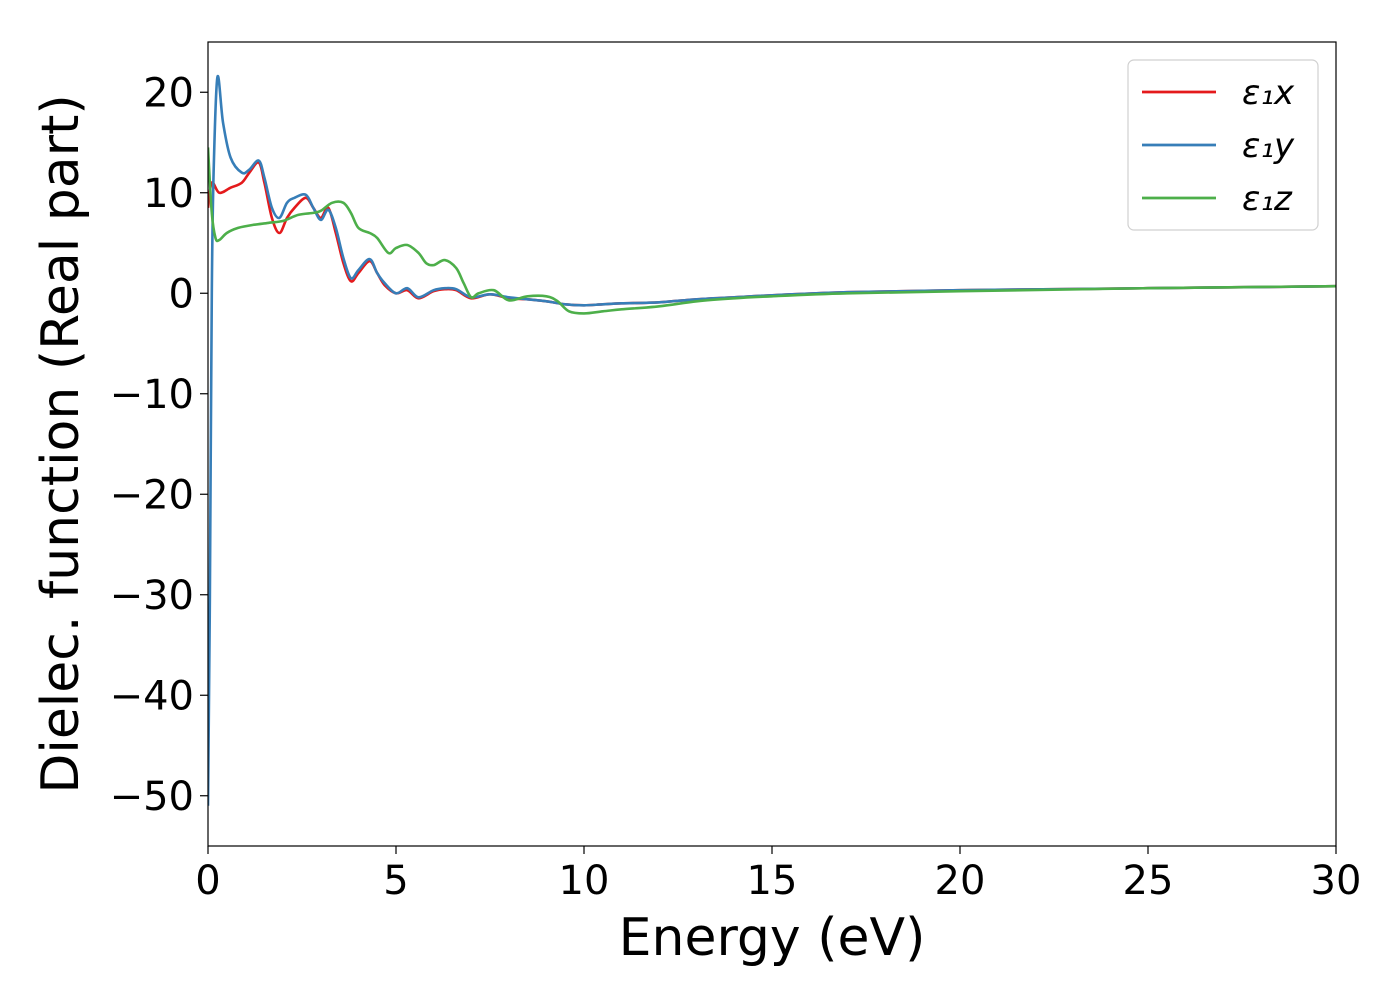  Describe the element at coordinates (152, 596) in the screenshot. I see `y-tick-label: −30` at that location.